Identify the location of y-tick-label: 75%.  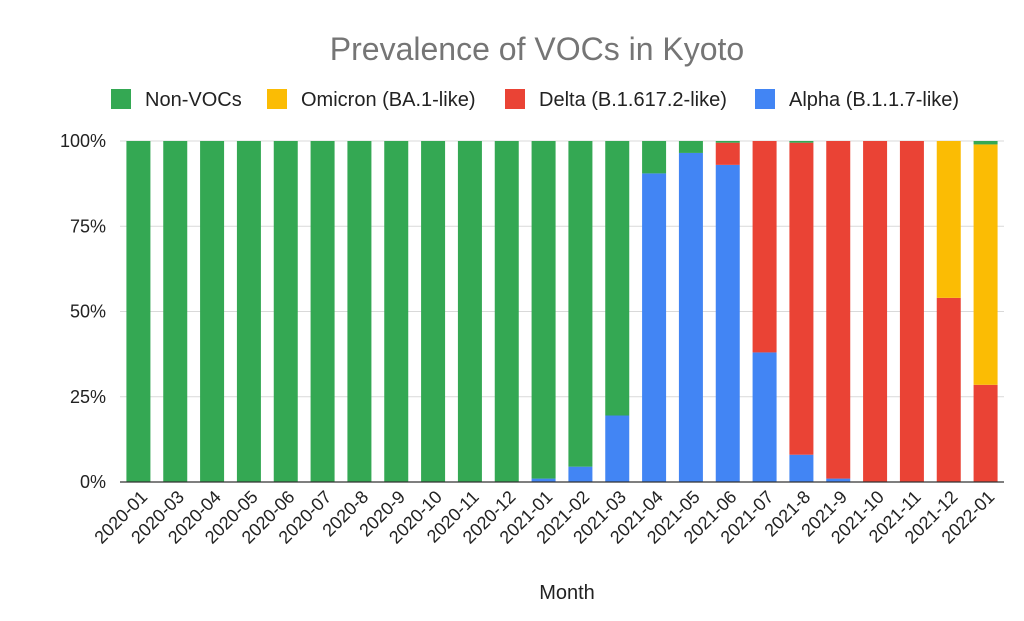
(88, 226).